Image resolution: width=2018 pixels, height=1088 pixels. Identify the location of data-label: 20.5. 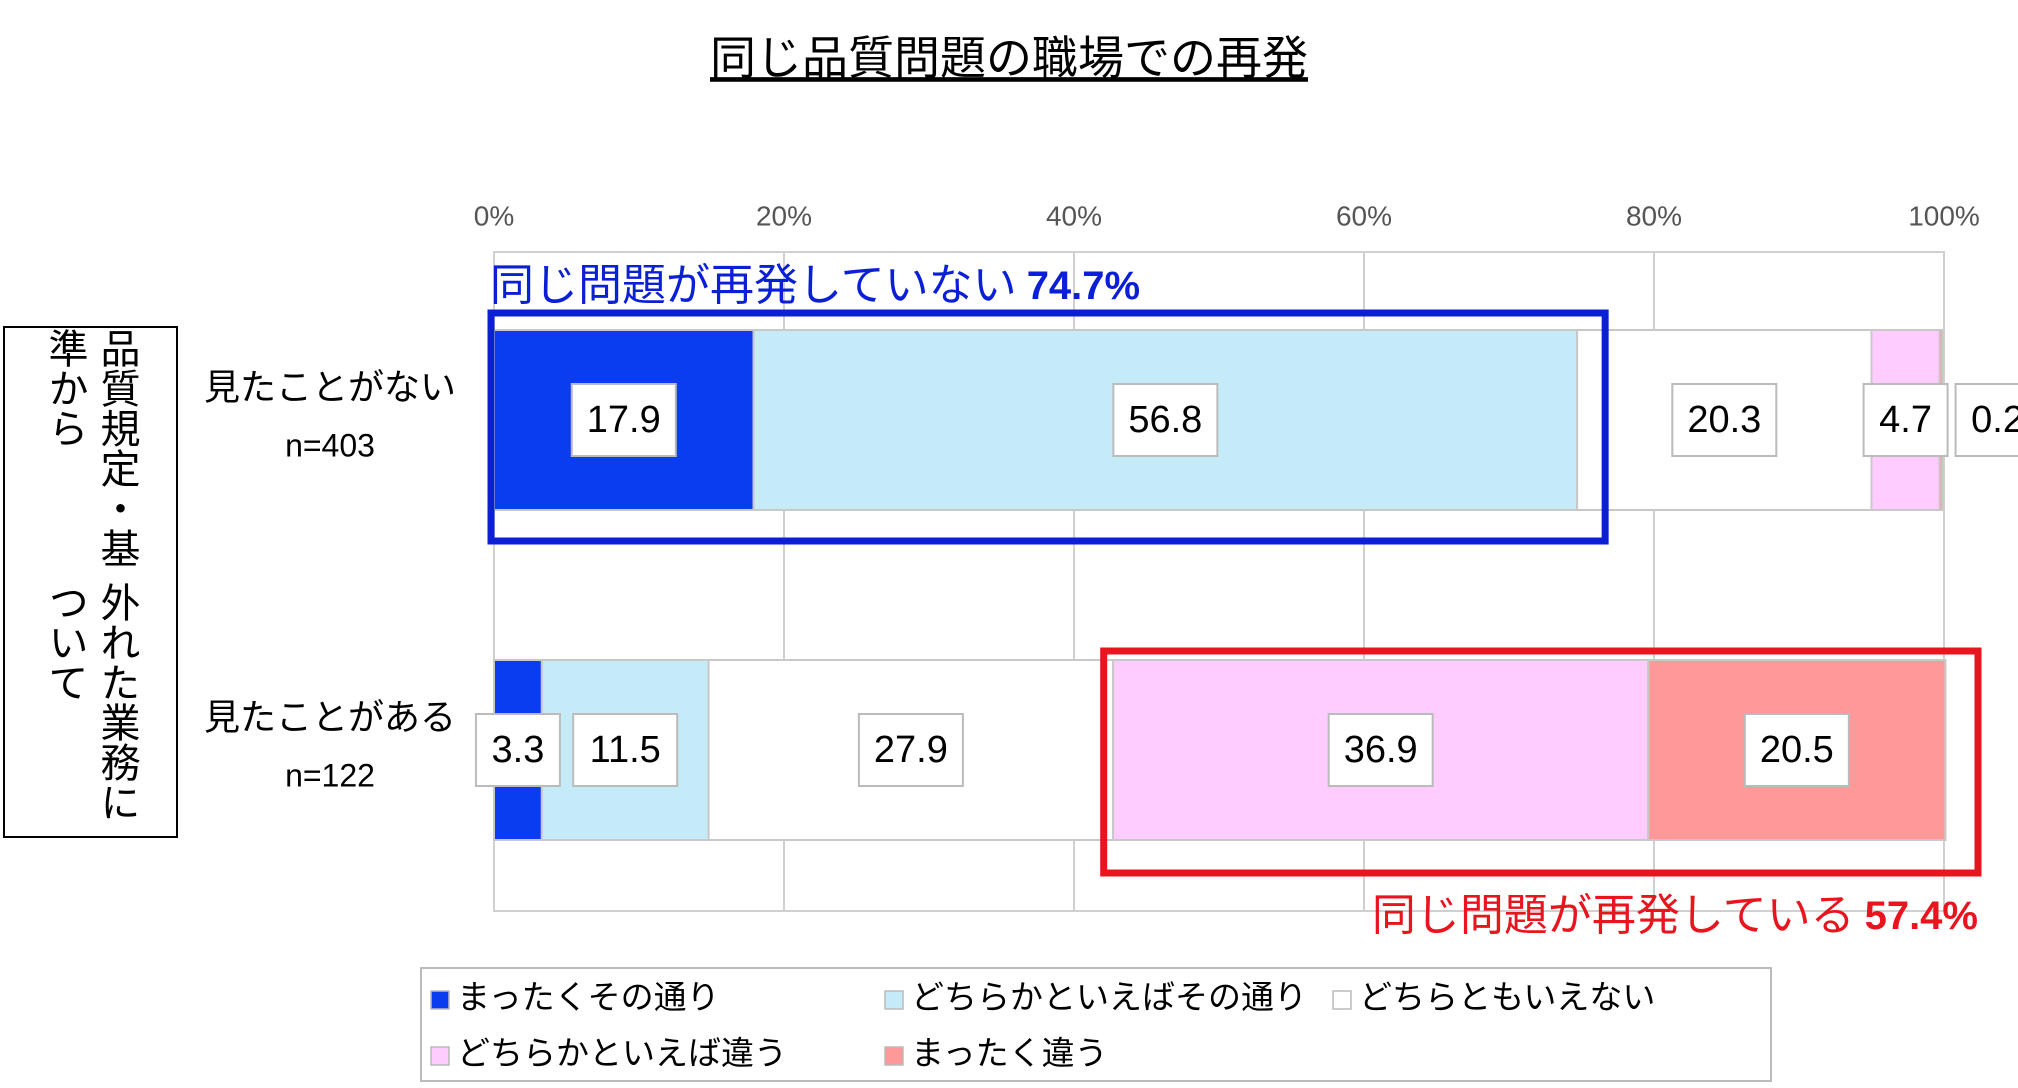
(1797, 750).